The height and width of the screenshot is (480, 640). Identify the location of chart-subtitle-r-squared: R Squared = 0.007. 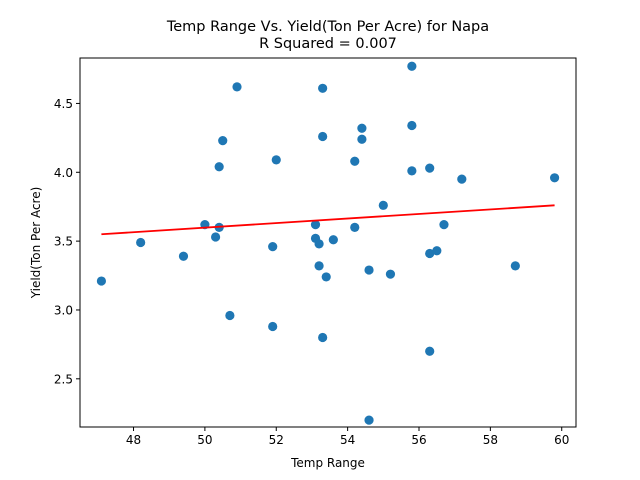
(328, 44).